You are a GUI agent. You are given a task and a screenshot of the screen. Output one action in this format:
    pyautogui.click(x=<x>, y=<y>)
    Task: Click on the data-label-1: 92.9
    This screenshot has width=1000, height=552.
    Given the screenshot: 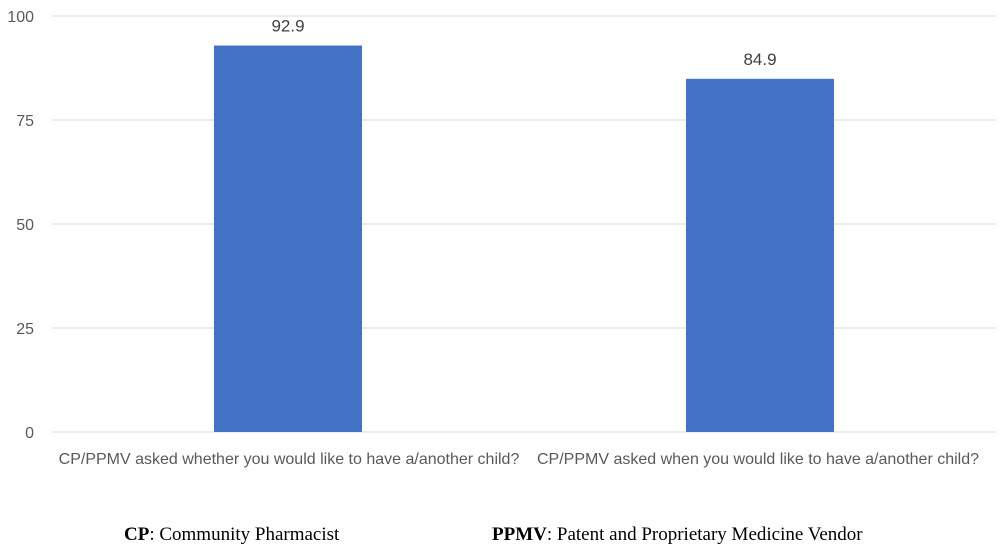 What is the action you would take?
    pyautogui.click(x=287, y=26)
    